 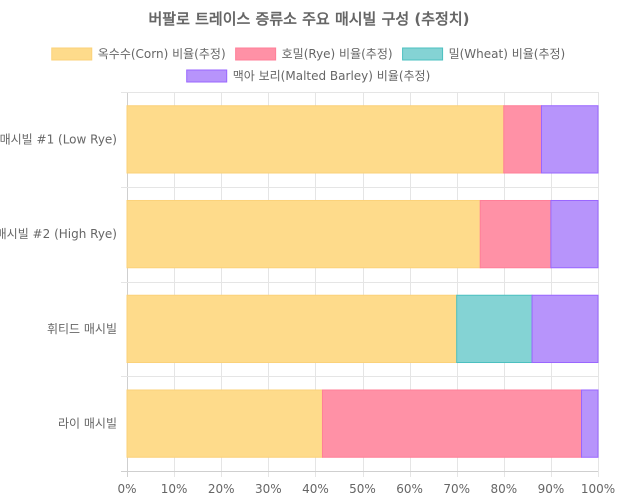 I want to click on legend-label: 밀(Wheat) 비율(추정), so click(x=507, y=54).